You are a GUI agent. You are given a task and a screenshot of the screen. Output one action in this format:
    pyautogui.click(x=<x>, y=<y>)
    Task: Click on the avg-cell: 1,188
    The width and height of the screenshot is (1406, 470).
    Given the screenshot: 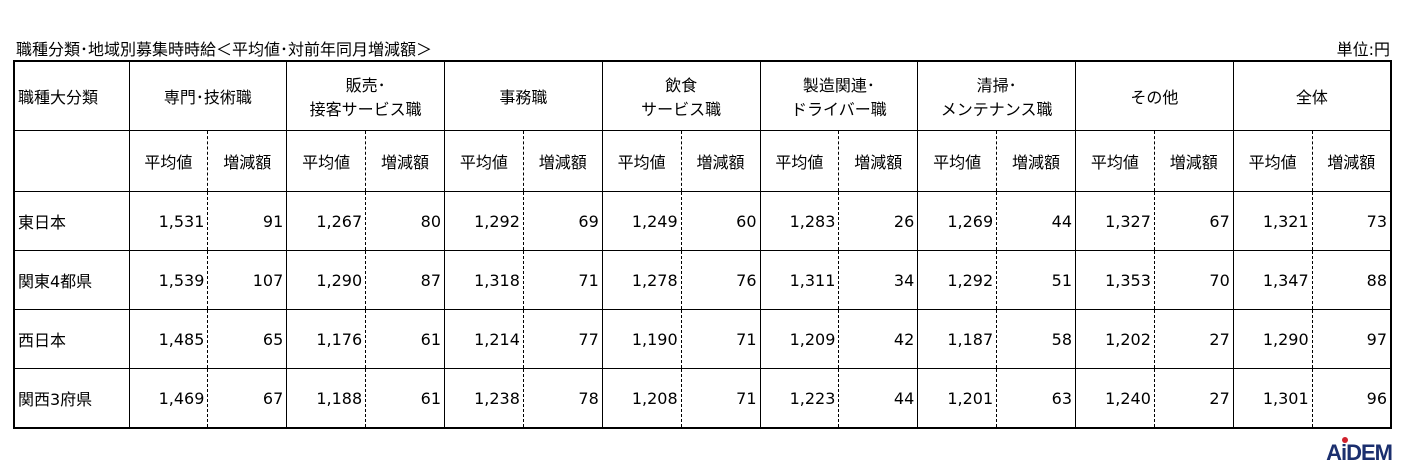 What is the action you would take?
    pyautogui.click(x=326, y=398)
    